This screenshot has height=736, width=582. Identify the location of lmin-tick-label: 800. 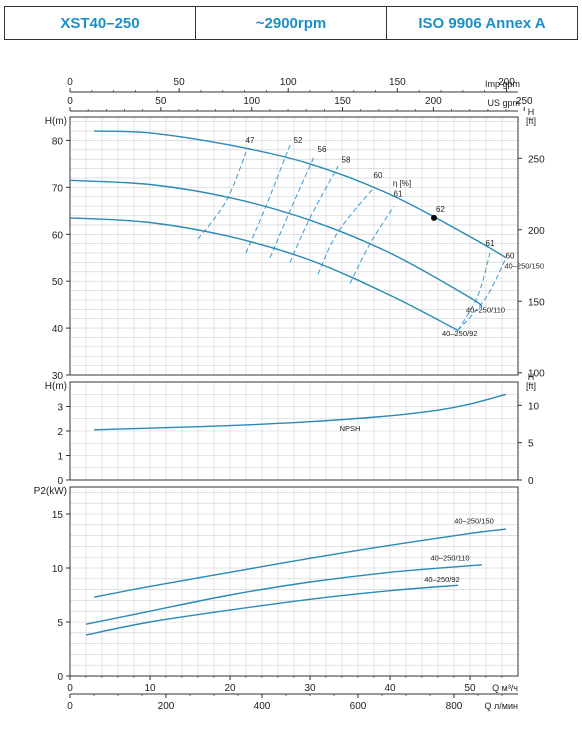
(454, 706).